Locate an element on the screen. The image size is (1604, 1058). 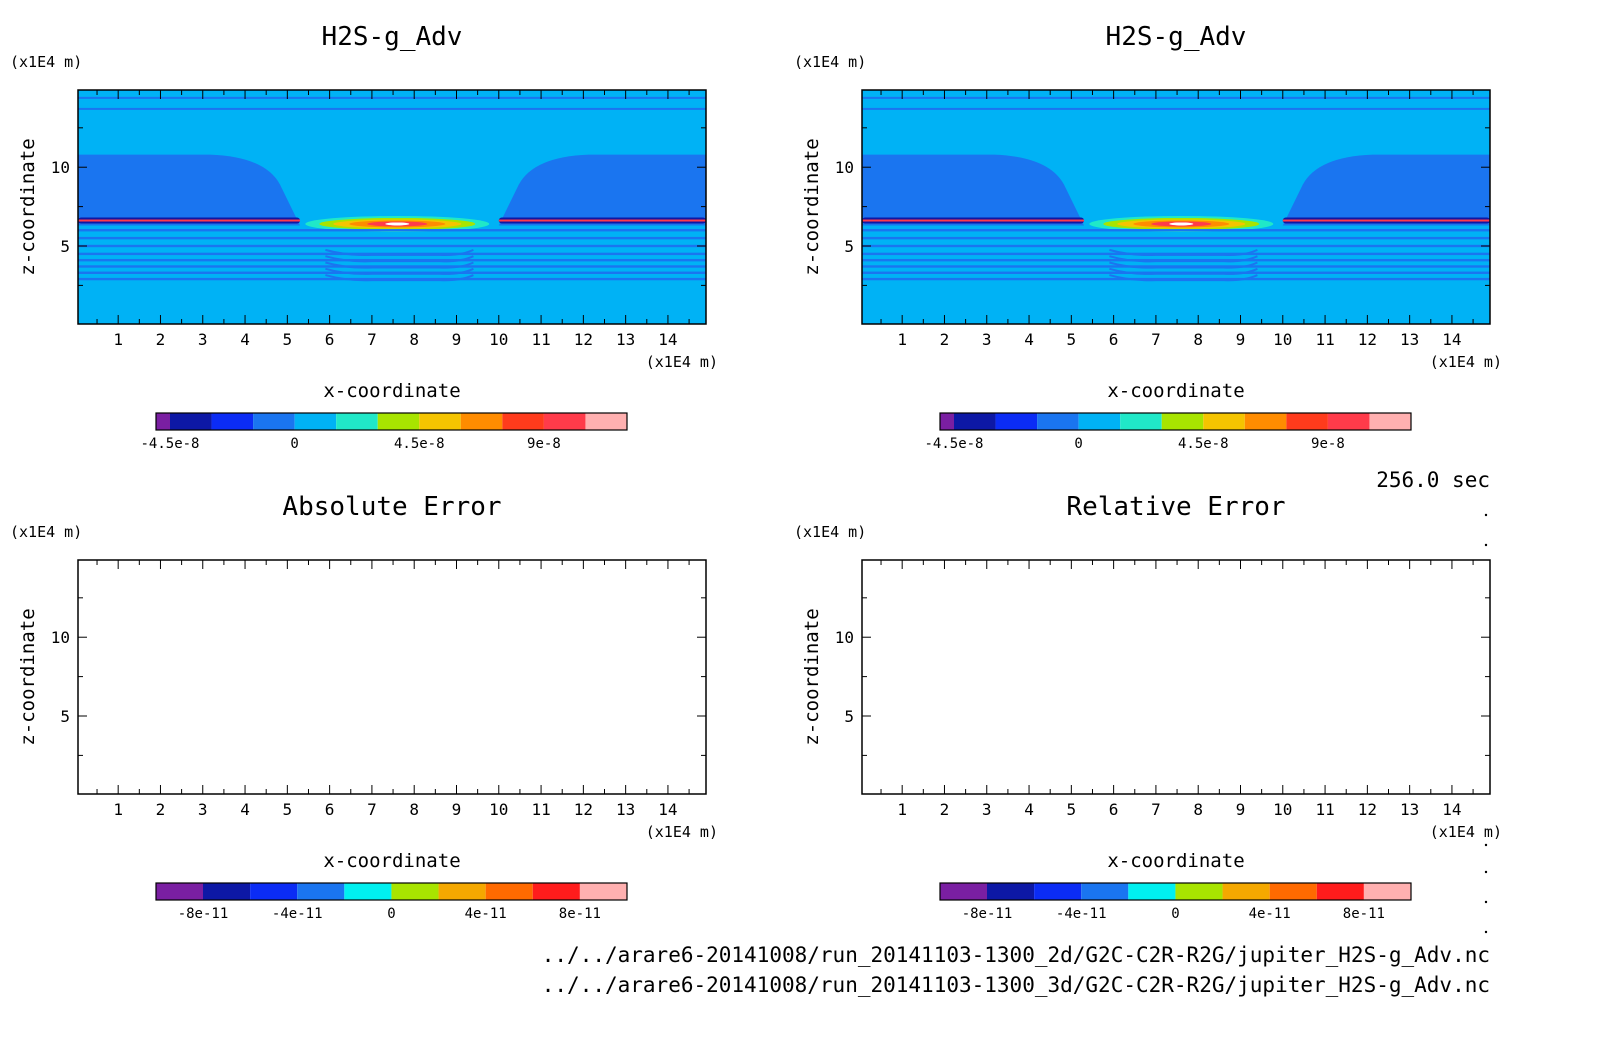
plot-frame is located at coordinates (392, 677).